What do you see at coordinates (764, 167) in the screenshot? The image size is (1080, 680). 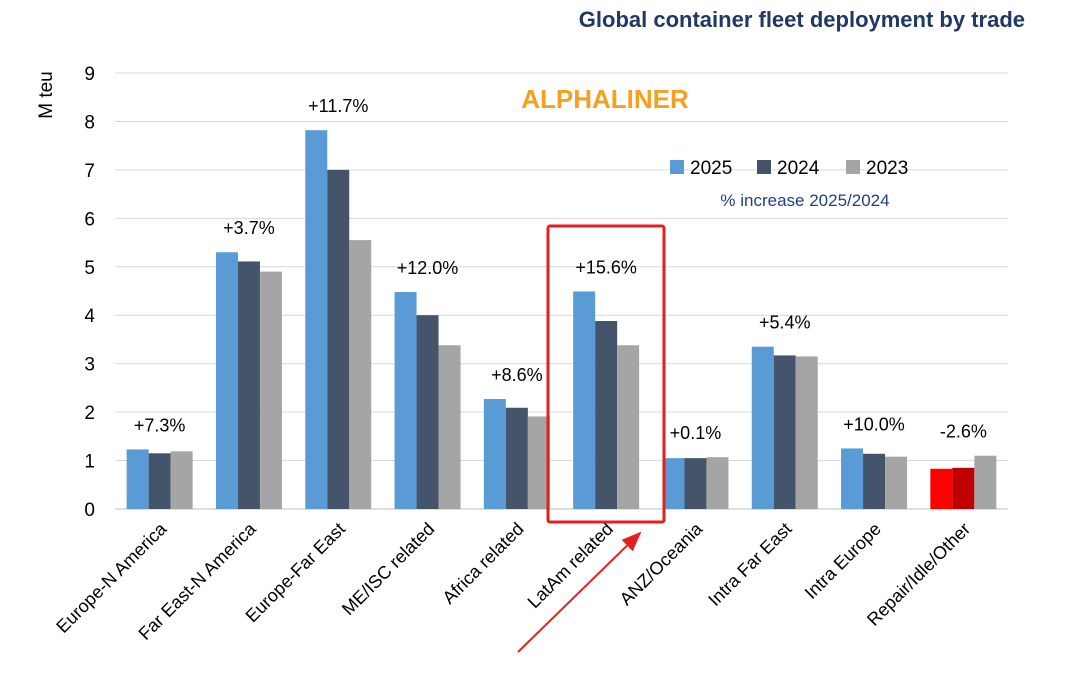 I see `legend-swatch-2024` at bounding box center [764, 167].